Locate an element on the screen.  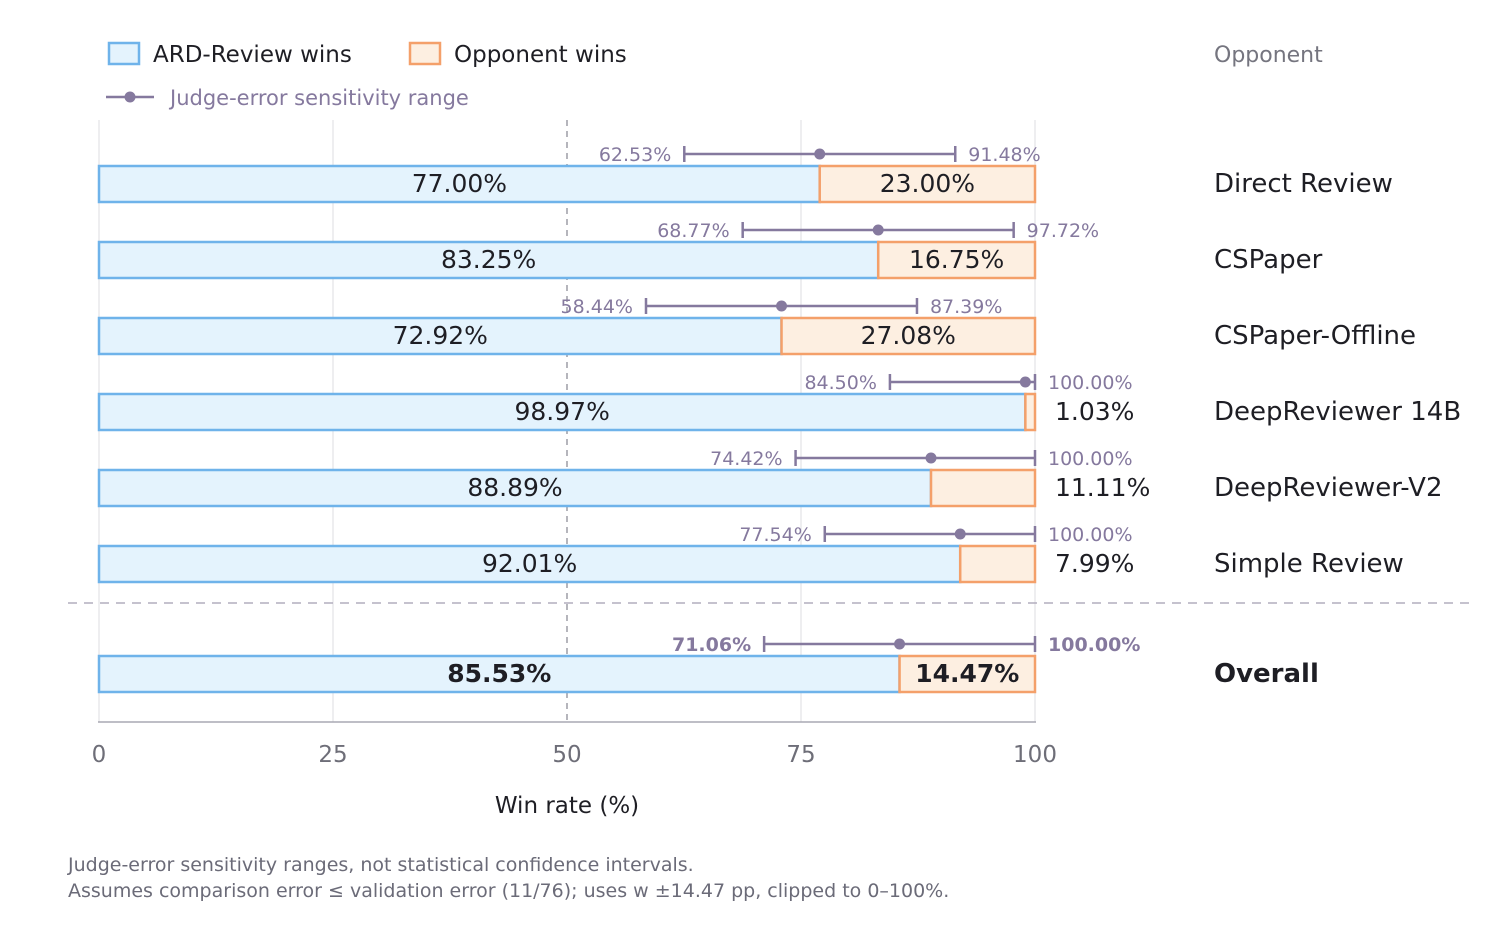
legend-label-ard: ARD-Review wins is located at coordinates (252, 55).